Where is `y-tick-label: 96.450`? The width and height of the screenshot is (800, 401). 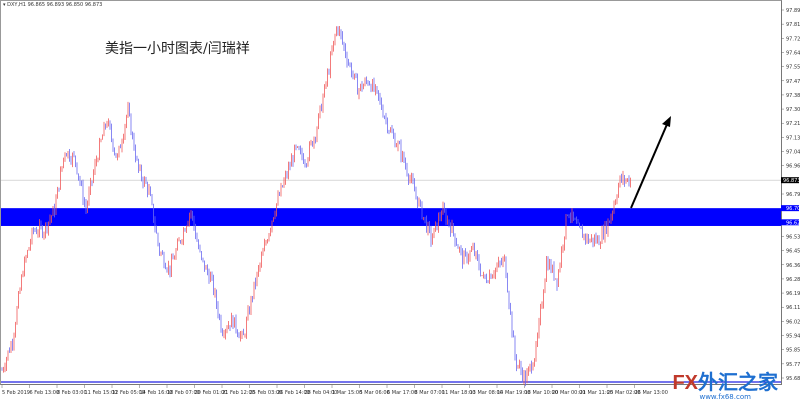 y-tick-label: 96.450 is located at coordinates (793, 252).